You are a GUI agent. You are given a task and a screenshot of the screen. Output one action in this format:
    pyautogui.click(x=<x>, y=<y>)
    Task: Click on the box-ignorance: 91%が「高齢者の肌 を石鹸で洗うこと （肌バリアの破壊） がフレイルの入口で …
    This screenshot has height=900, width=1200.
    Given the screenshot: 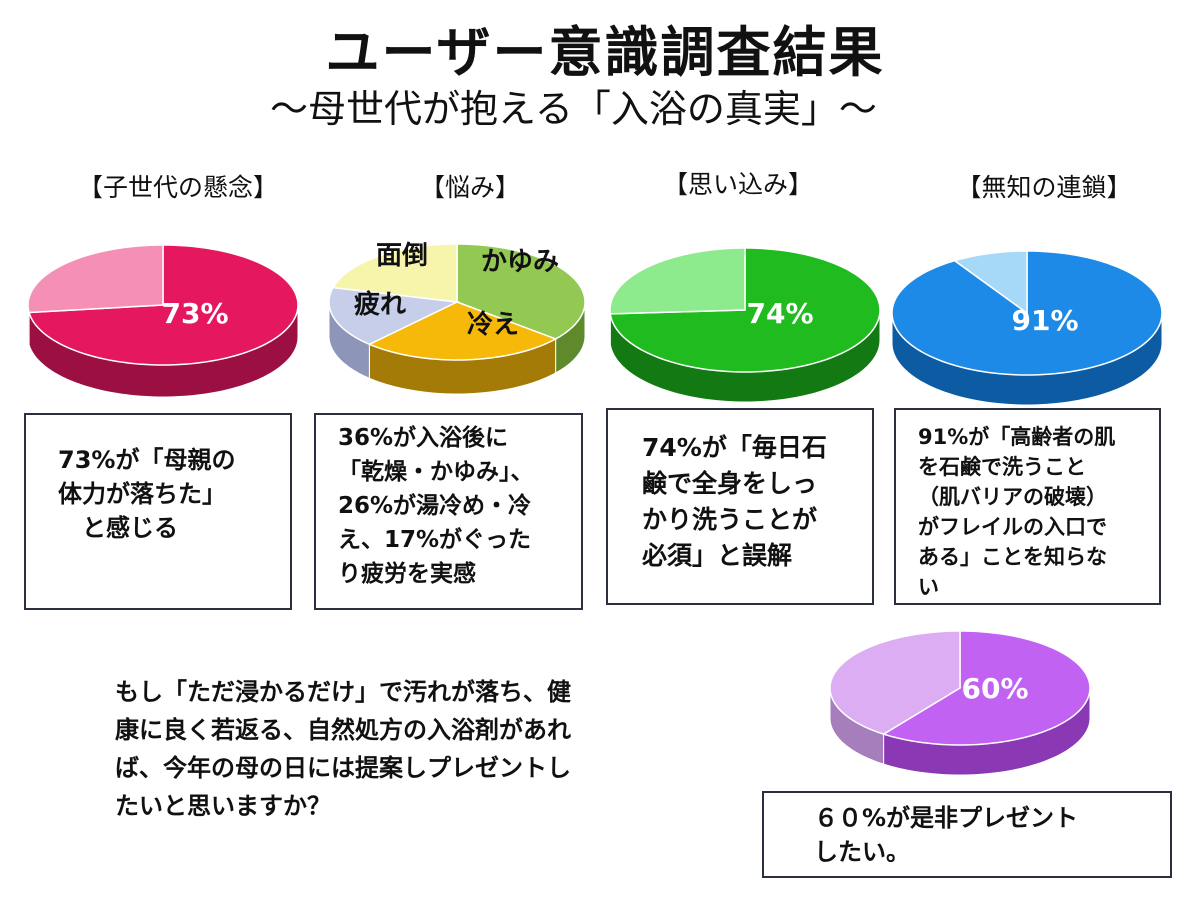 What is the action you would take?
    pyautogui.click(x=1027, y=506)
    